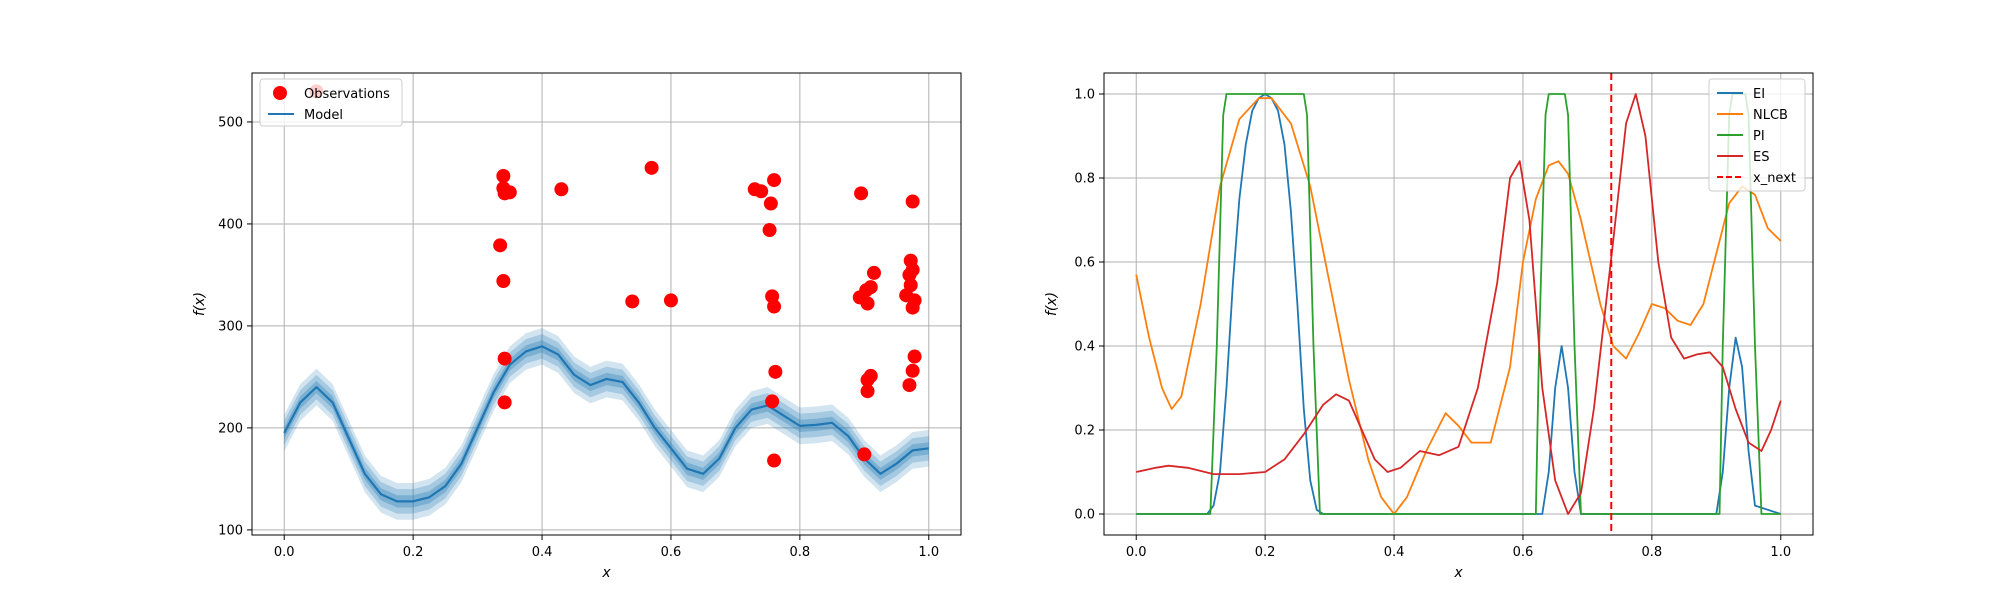 The height and width of the screenshot is (600, 2000). I want to click on legend-label-observations: Observations, so click(347, 94).